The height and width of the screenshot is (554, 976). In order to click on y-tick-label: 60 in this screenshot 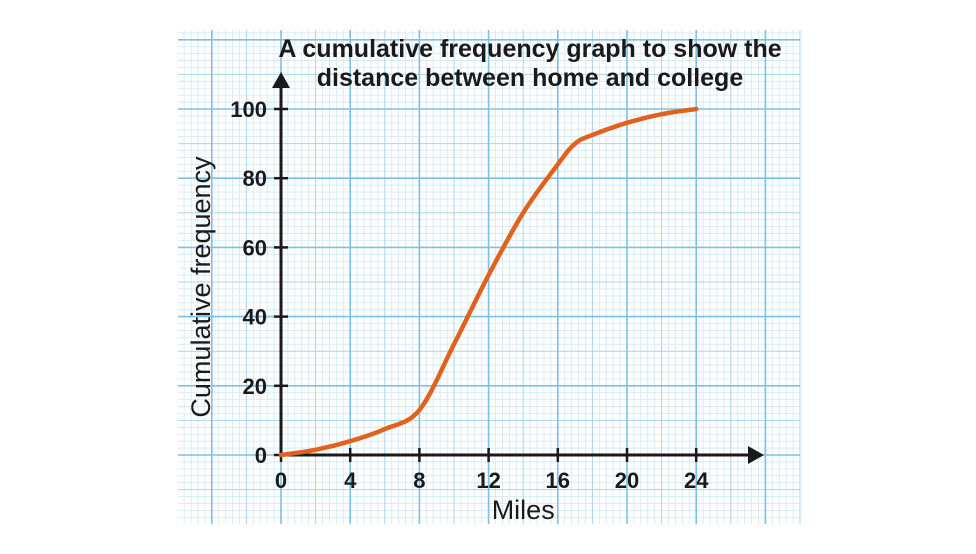, I will do `click(255, 247)`.